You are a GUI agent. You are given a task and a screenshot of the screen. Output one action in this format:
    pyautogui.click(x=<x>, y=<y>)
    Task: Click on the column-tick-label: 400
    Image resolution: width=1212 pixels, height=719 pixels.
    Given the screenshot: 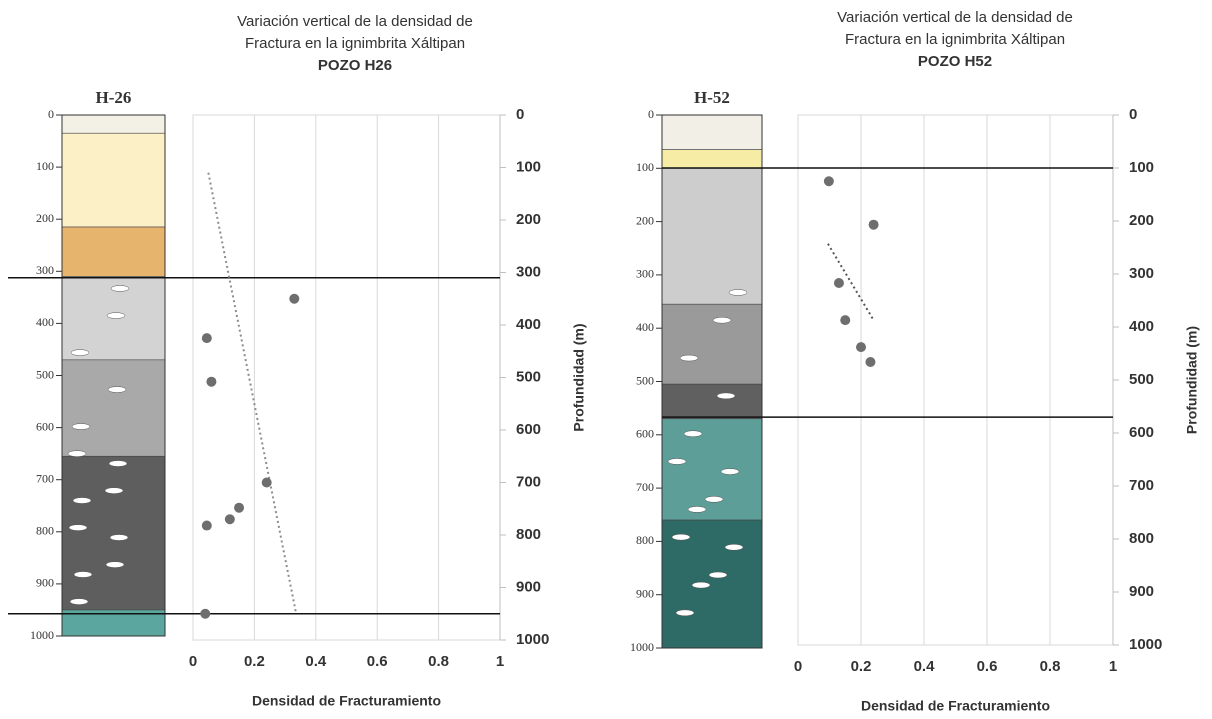 What is the action you would take?
    pyautogui.click(x=45, y=322)
    